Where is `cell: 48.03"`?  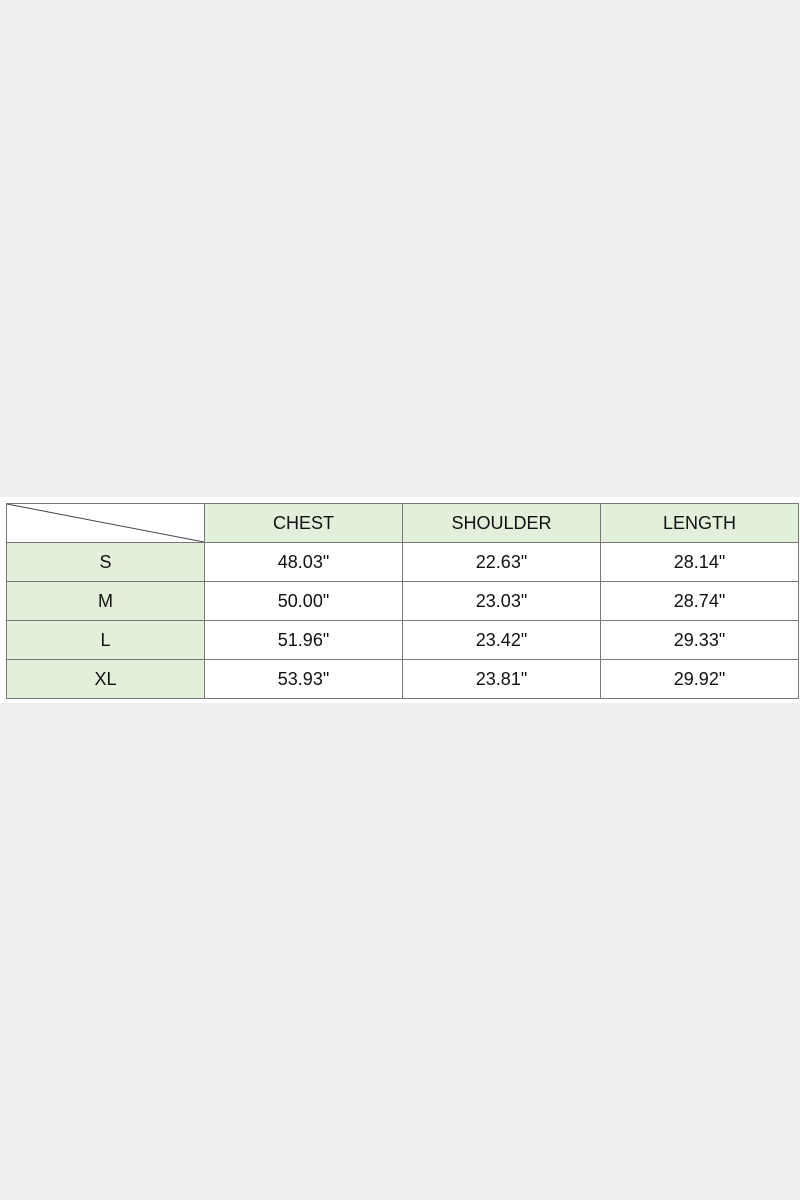 cell: 48.03" is located at coordinates (303, 562).